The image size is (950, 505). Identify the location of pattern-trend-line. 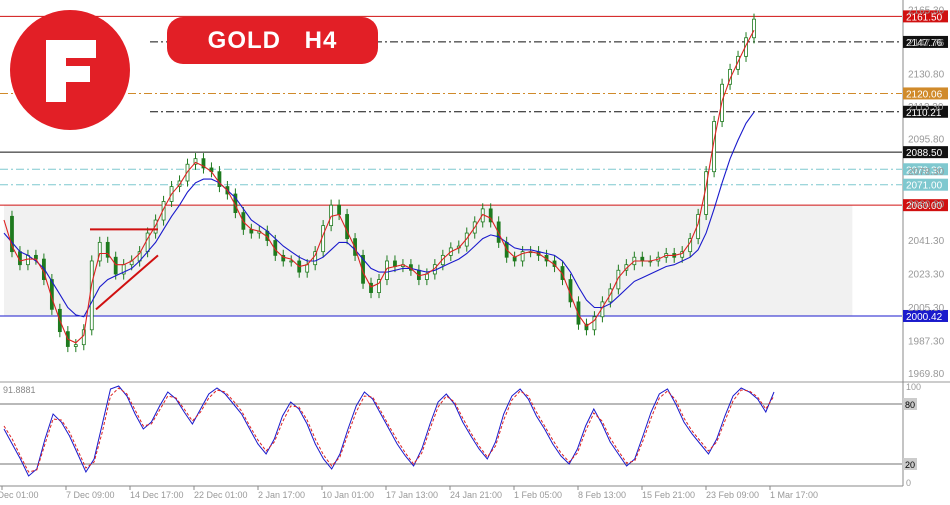
(127, 282).